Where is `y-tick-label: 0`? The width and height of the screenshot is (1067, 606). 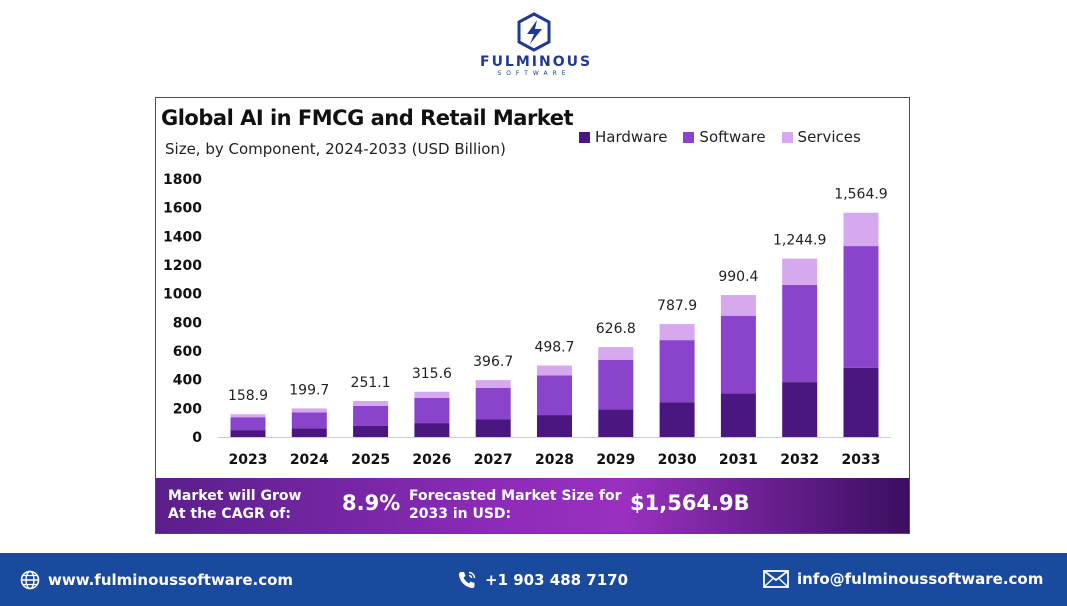
y-tick-label: 0 is located at coordinates (197, 438).